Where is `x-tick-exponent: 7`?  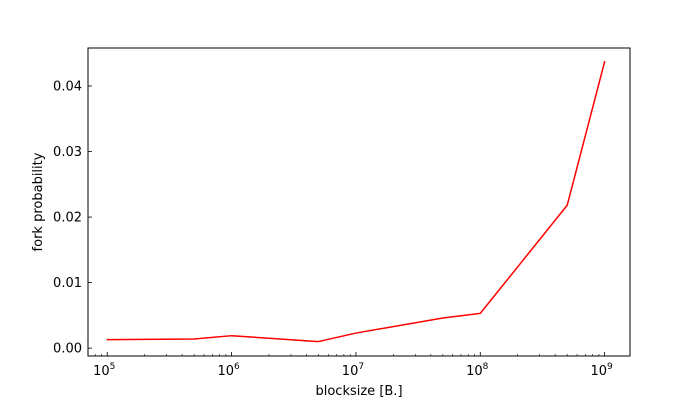 x-tick-exponent: 7 is located at coordinates (361, 367).